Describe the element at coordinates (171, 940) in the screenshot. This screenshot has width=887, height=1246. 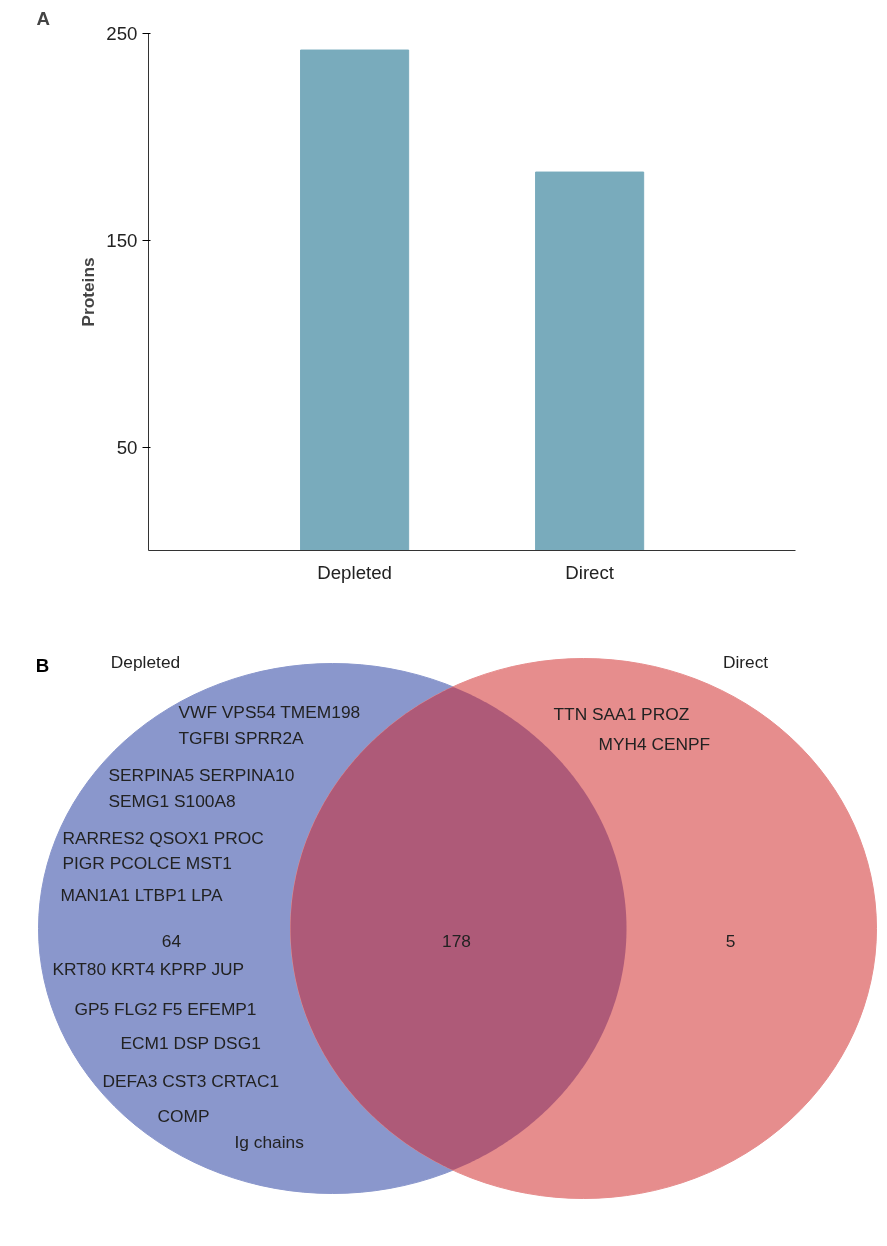
I see `data-label: 64` at that location.